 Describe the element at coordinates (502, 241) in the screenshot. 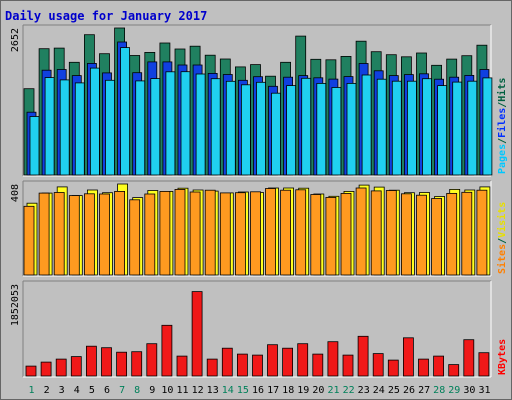

I see `legend-entry-middle-1: /` at that location.